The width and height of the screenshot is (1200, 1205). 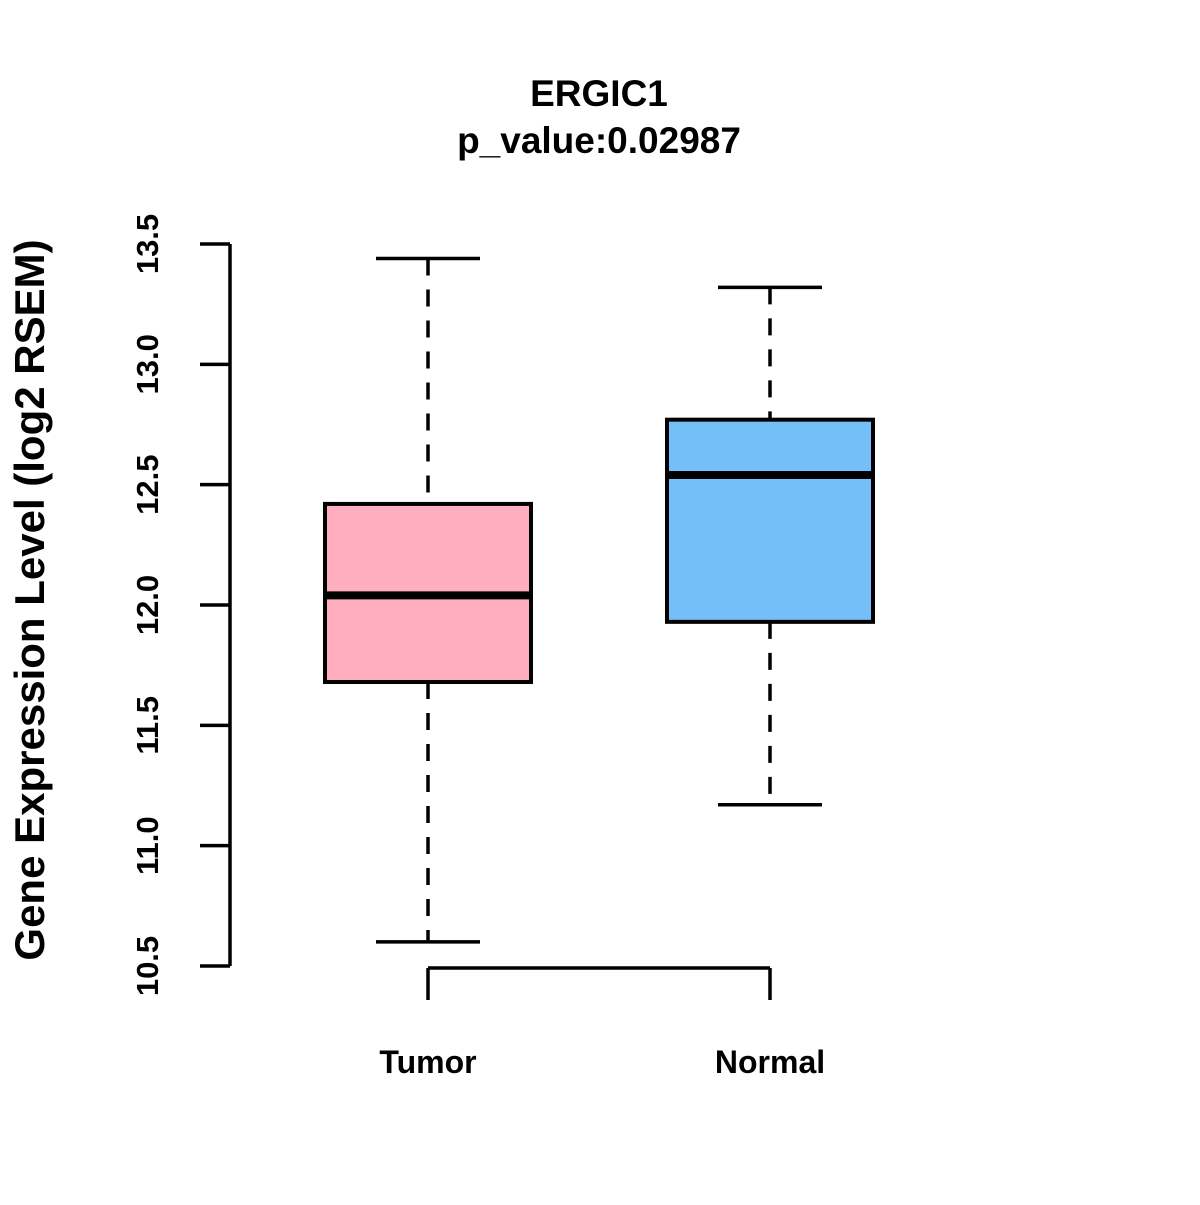 I want to click on y-axis: 10.5 11.0 11.5 12.0 12.5 13.0 13.5, so click(x=181, y=605).